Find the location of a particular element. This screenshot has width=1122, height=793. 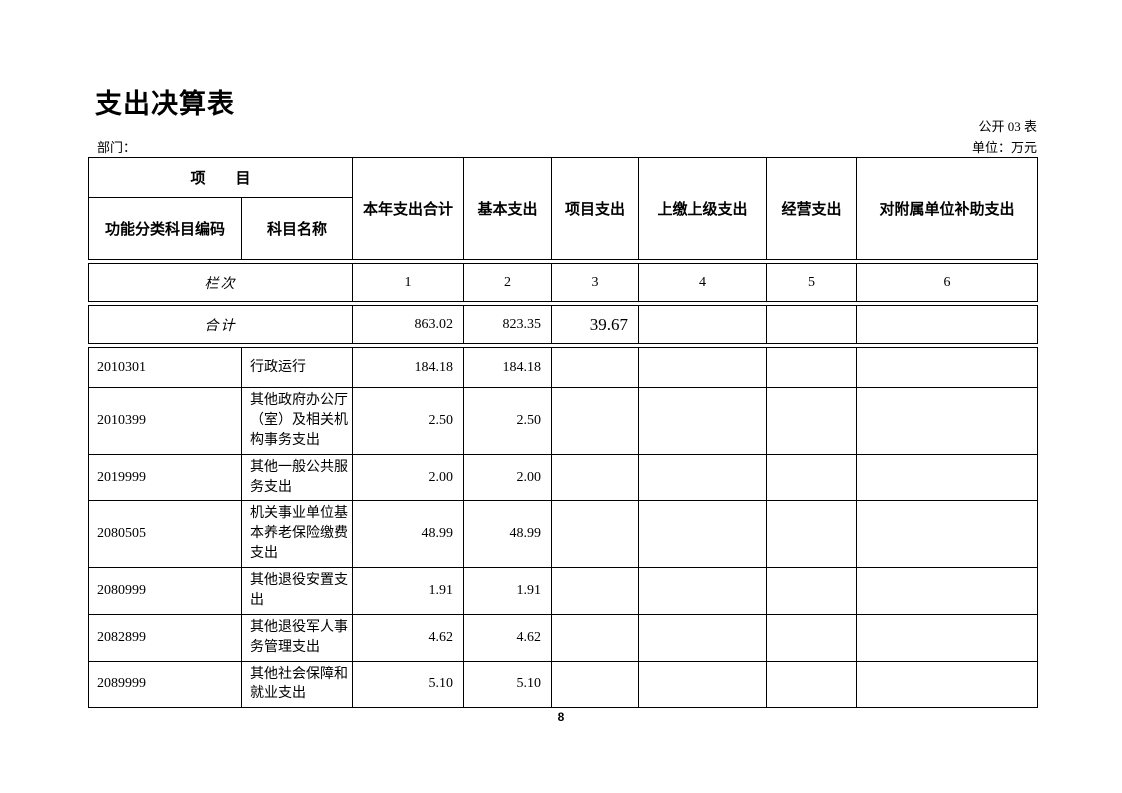

cell-subject-name: 机关事业单位基本养老保险缴费支出 is located at coordinates (297, 534).